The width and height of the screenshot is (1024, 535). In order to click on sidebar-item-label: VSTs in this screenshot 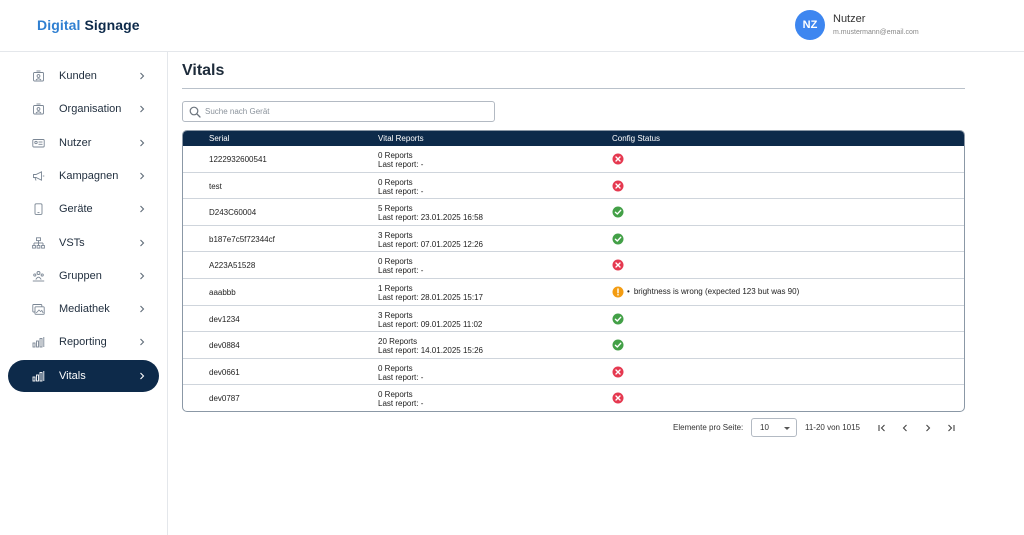, I will do `click(72, 242)`.